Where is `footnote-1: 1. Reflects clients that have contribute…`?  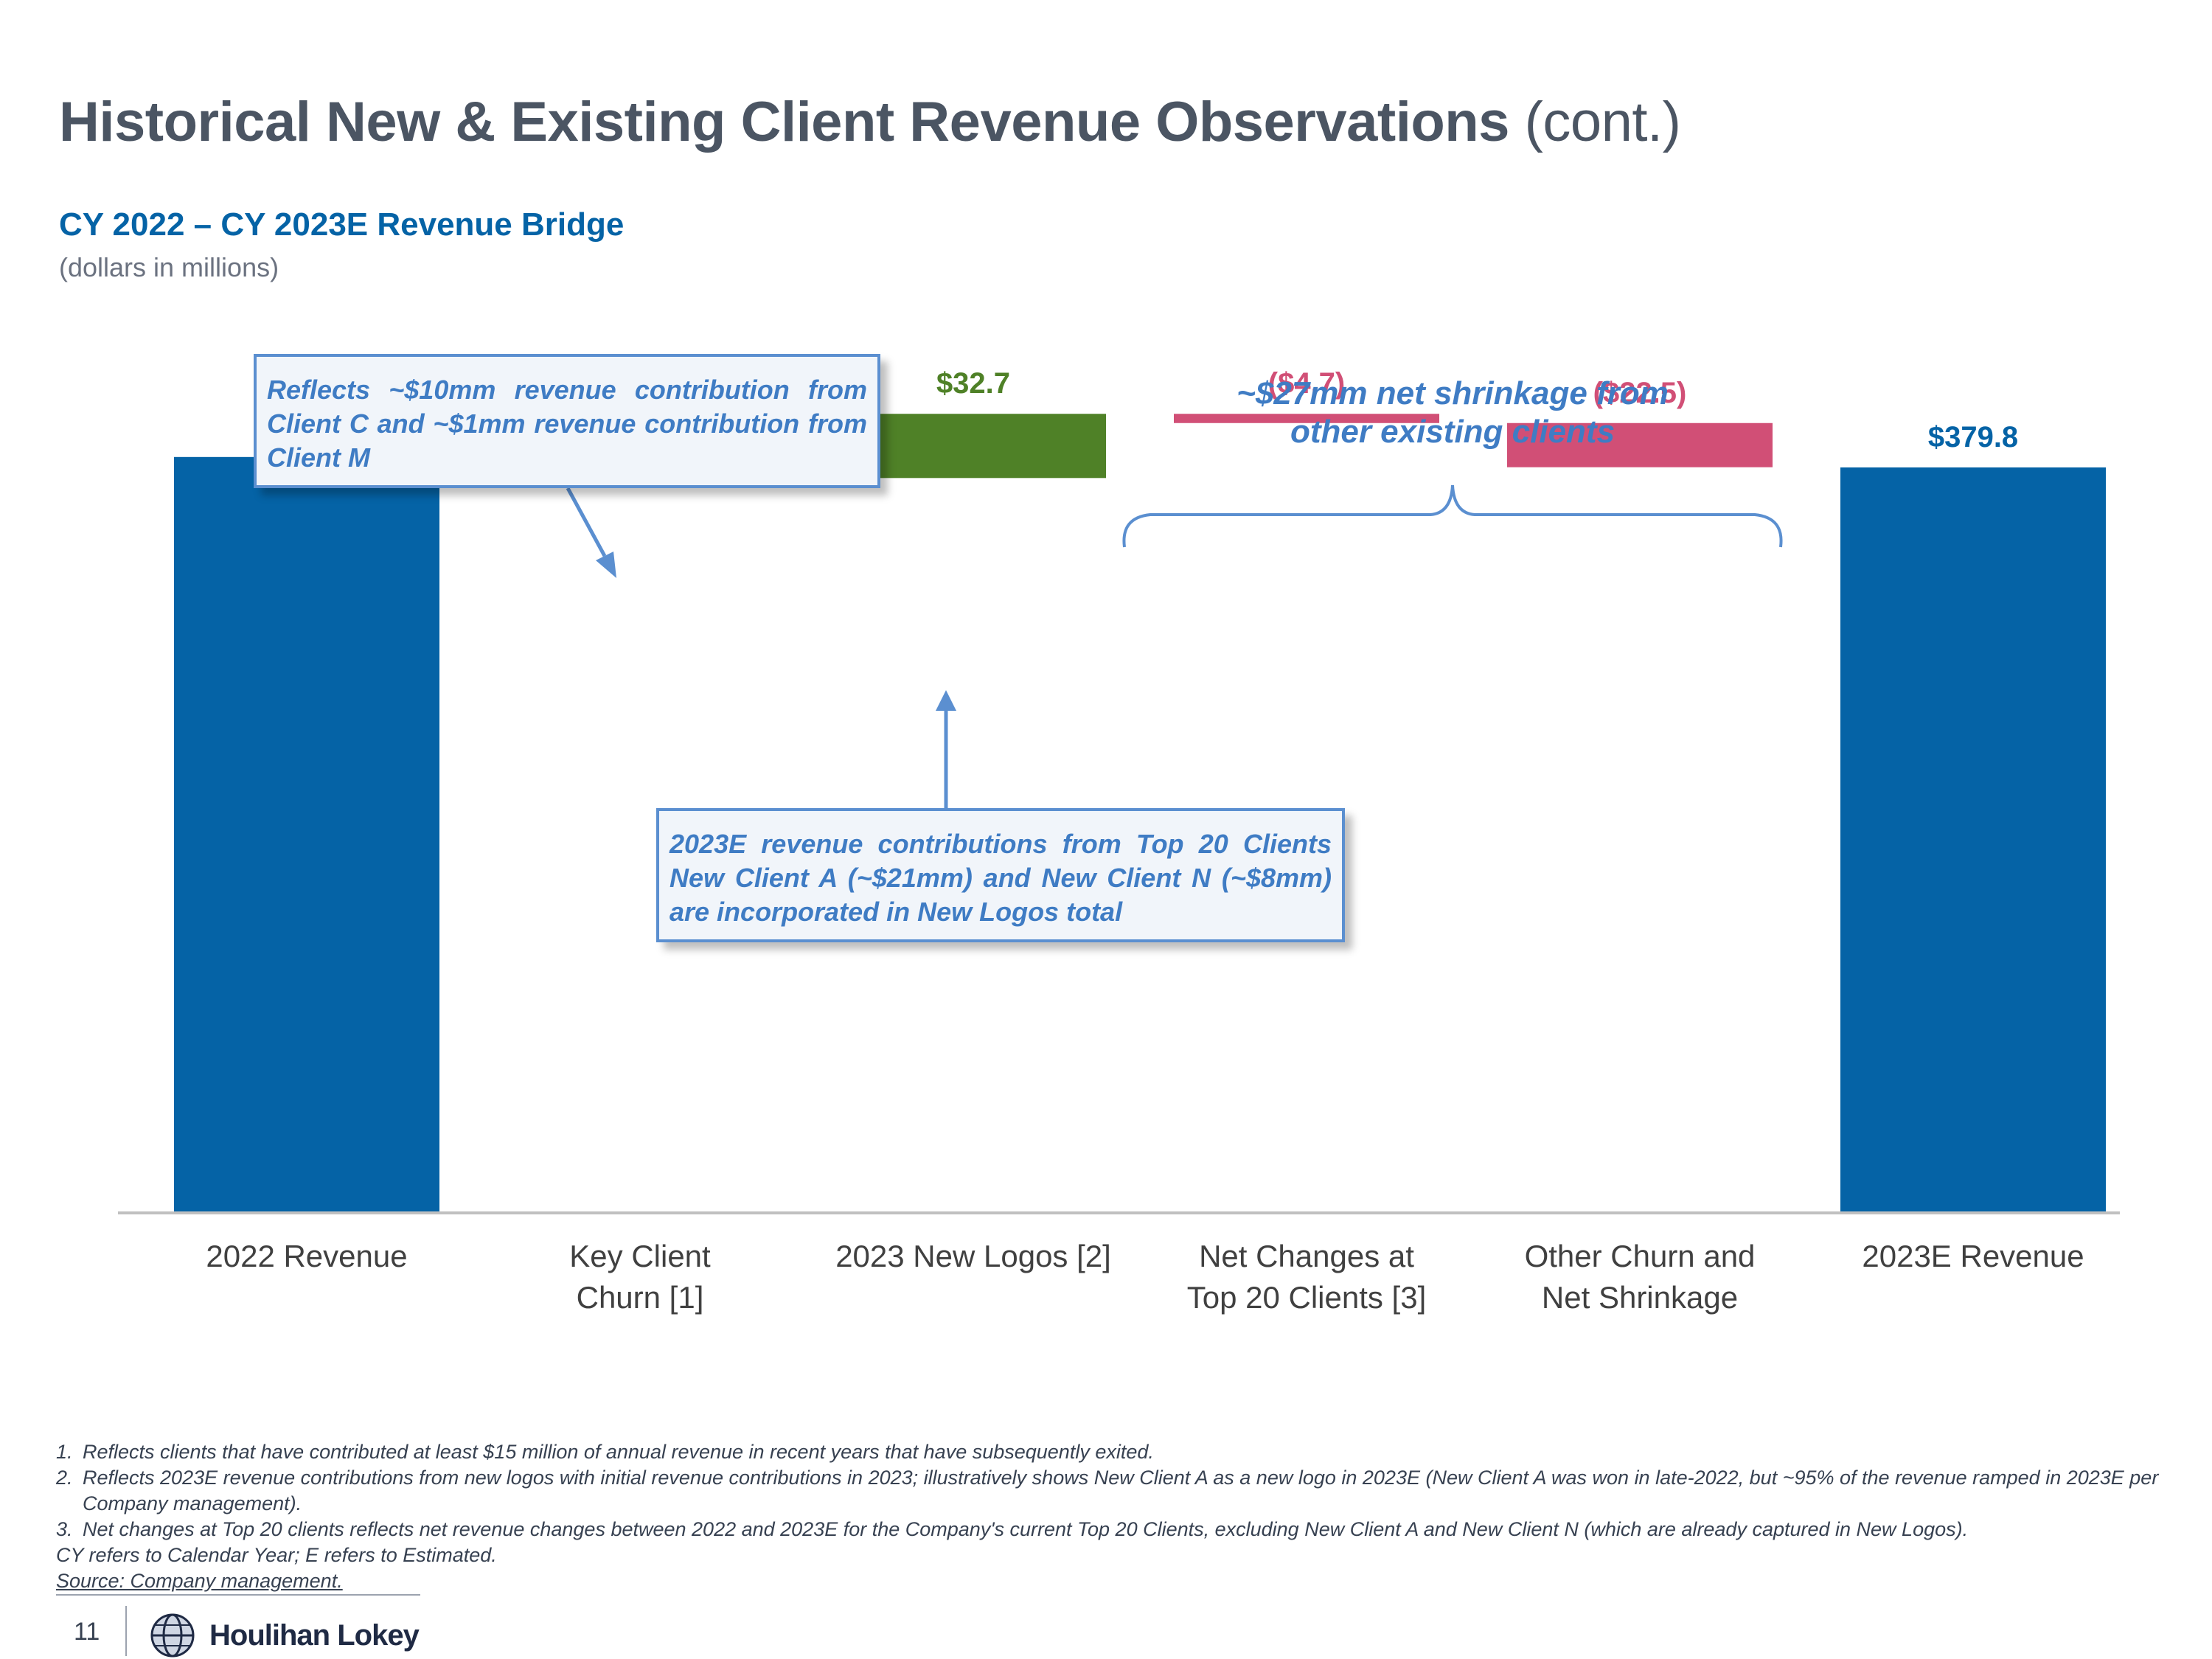 footnote-1: 1. Reflects clients that have contribute… is located at coordinates (605, 1452).